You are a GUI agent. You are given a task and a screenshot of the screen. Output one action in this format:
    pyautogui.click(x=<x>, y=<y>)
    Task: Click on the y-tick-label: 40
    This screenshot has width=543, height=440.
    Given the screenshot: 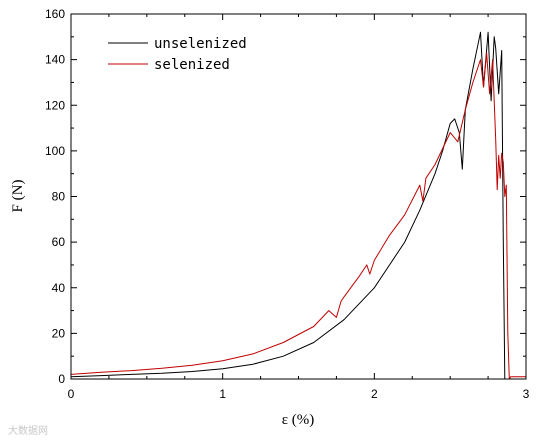 What is the action you would take?
    pyautogui.click(x=59, y=288)
    